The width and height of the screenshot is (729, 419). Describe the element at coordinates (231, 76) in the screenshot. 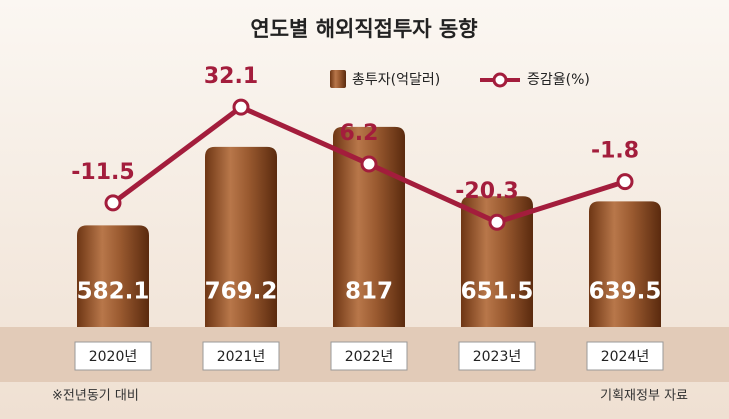

I see `line-value-label: 32.1` at that location.